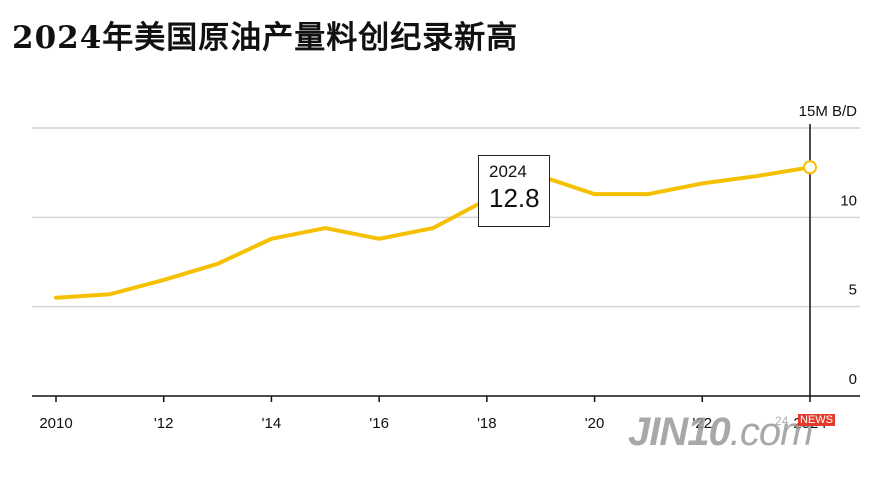 This screenshot has height=489, width=886. I want to click on endpoint-marker, so click(810, 167).